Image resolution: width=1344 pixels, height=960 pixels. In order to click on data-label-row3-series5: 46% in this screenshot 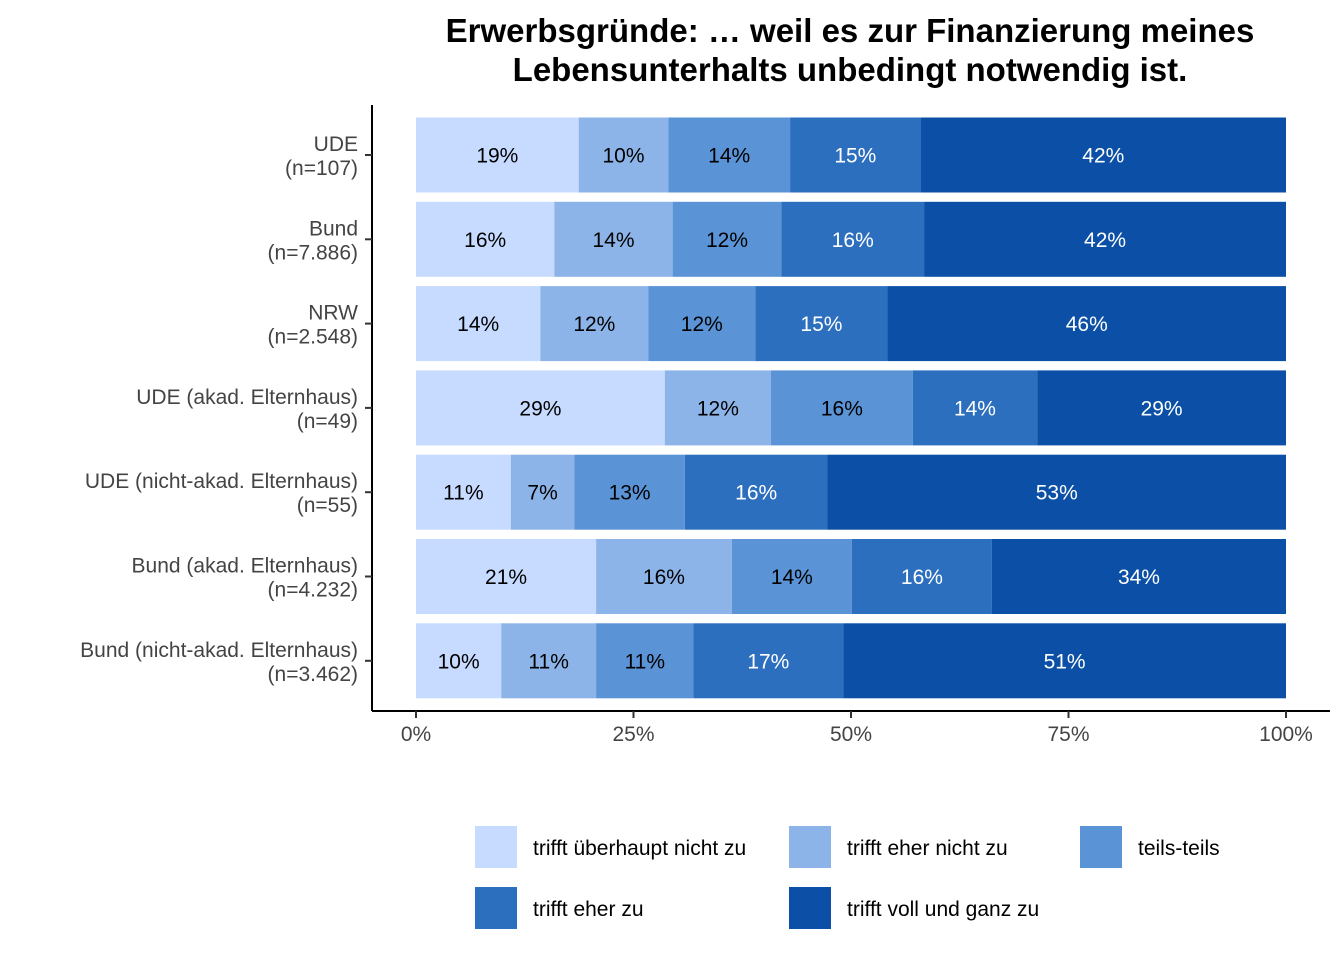, I will do `click(1087, 324)`.